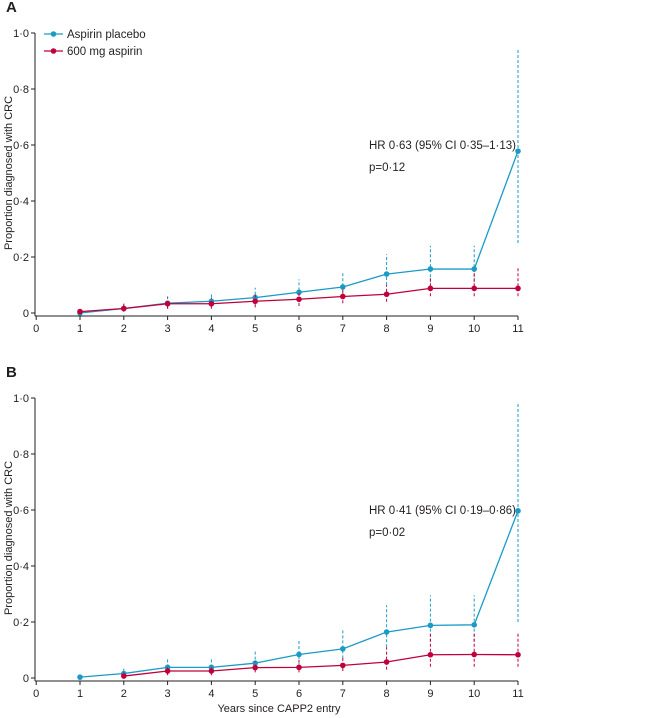  I want to click on panel-label: A, so click(11, 8).